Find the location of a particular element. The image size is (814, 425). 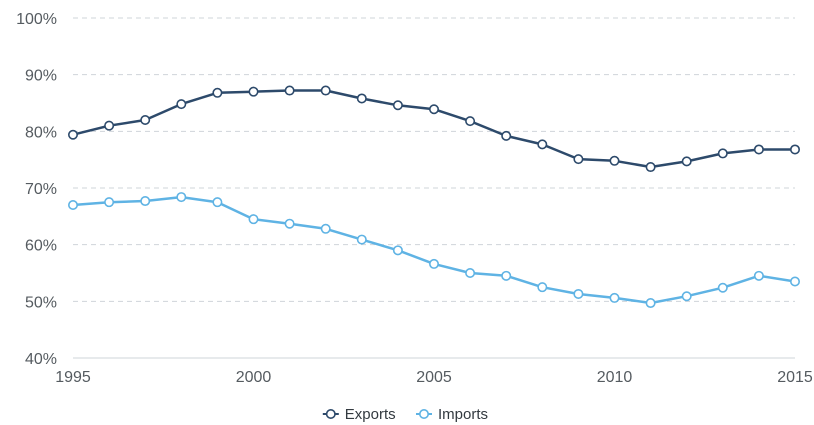

y-tick-label: 90% is located at coordinates (41, 76).